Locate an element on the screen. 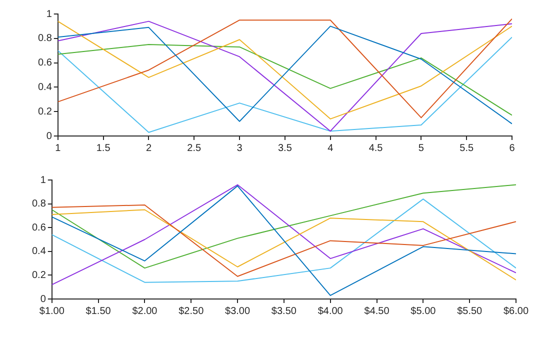 The width and height of the screenshot is (560, 337). x-tick-label: $4.50 is located at coordinates (377, 311).